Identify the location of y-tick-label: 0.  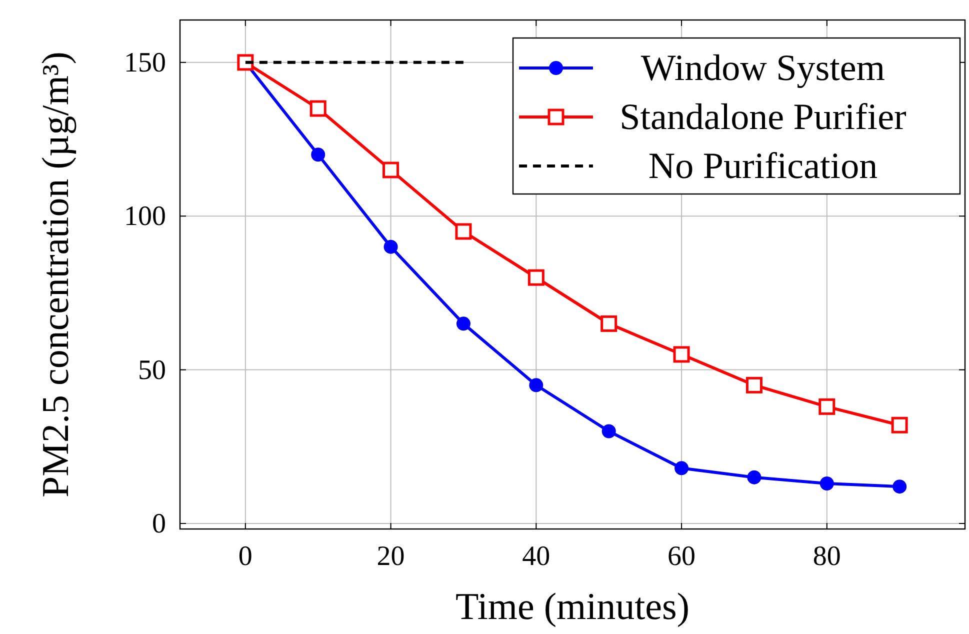
(159, 524).